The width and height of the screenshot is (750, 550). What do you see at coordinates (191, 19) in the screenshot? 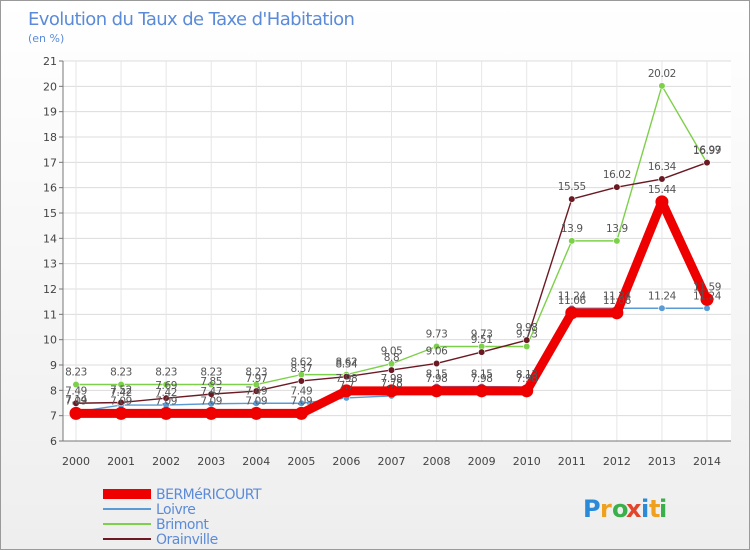
I see `chart-title: Evolution du Taux de Taxe d'Habitation` at bounding box center [191, 19].